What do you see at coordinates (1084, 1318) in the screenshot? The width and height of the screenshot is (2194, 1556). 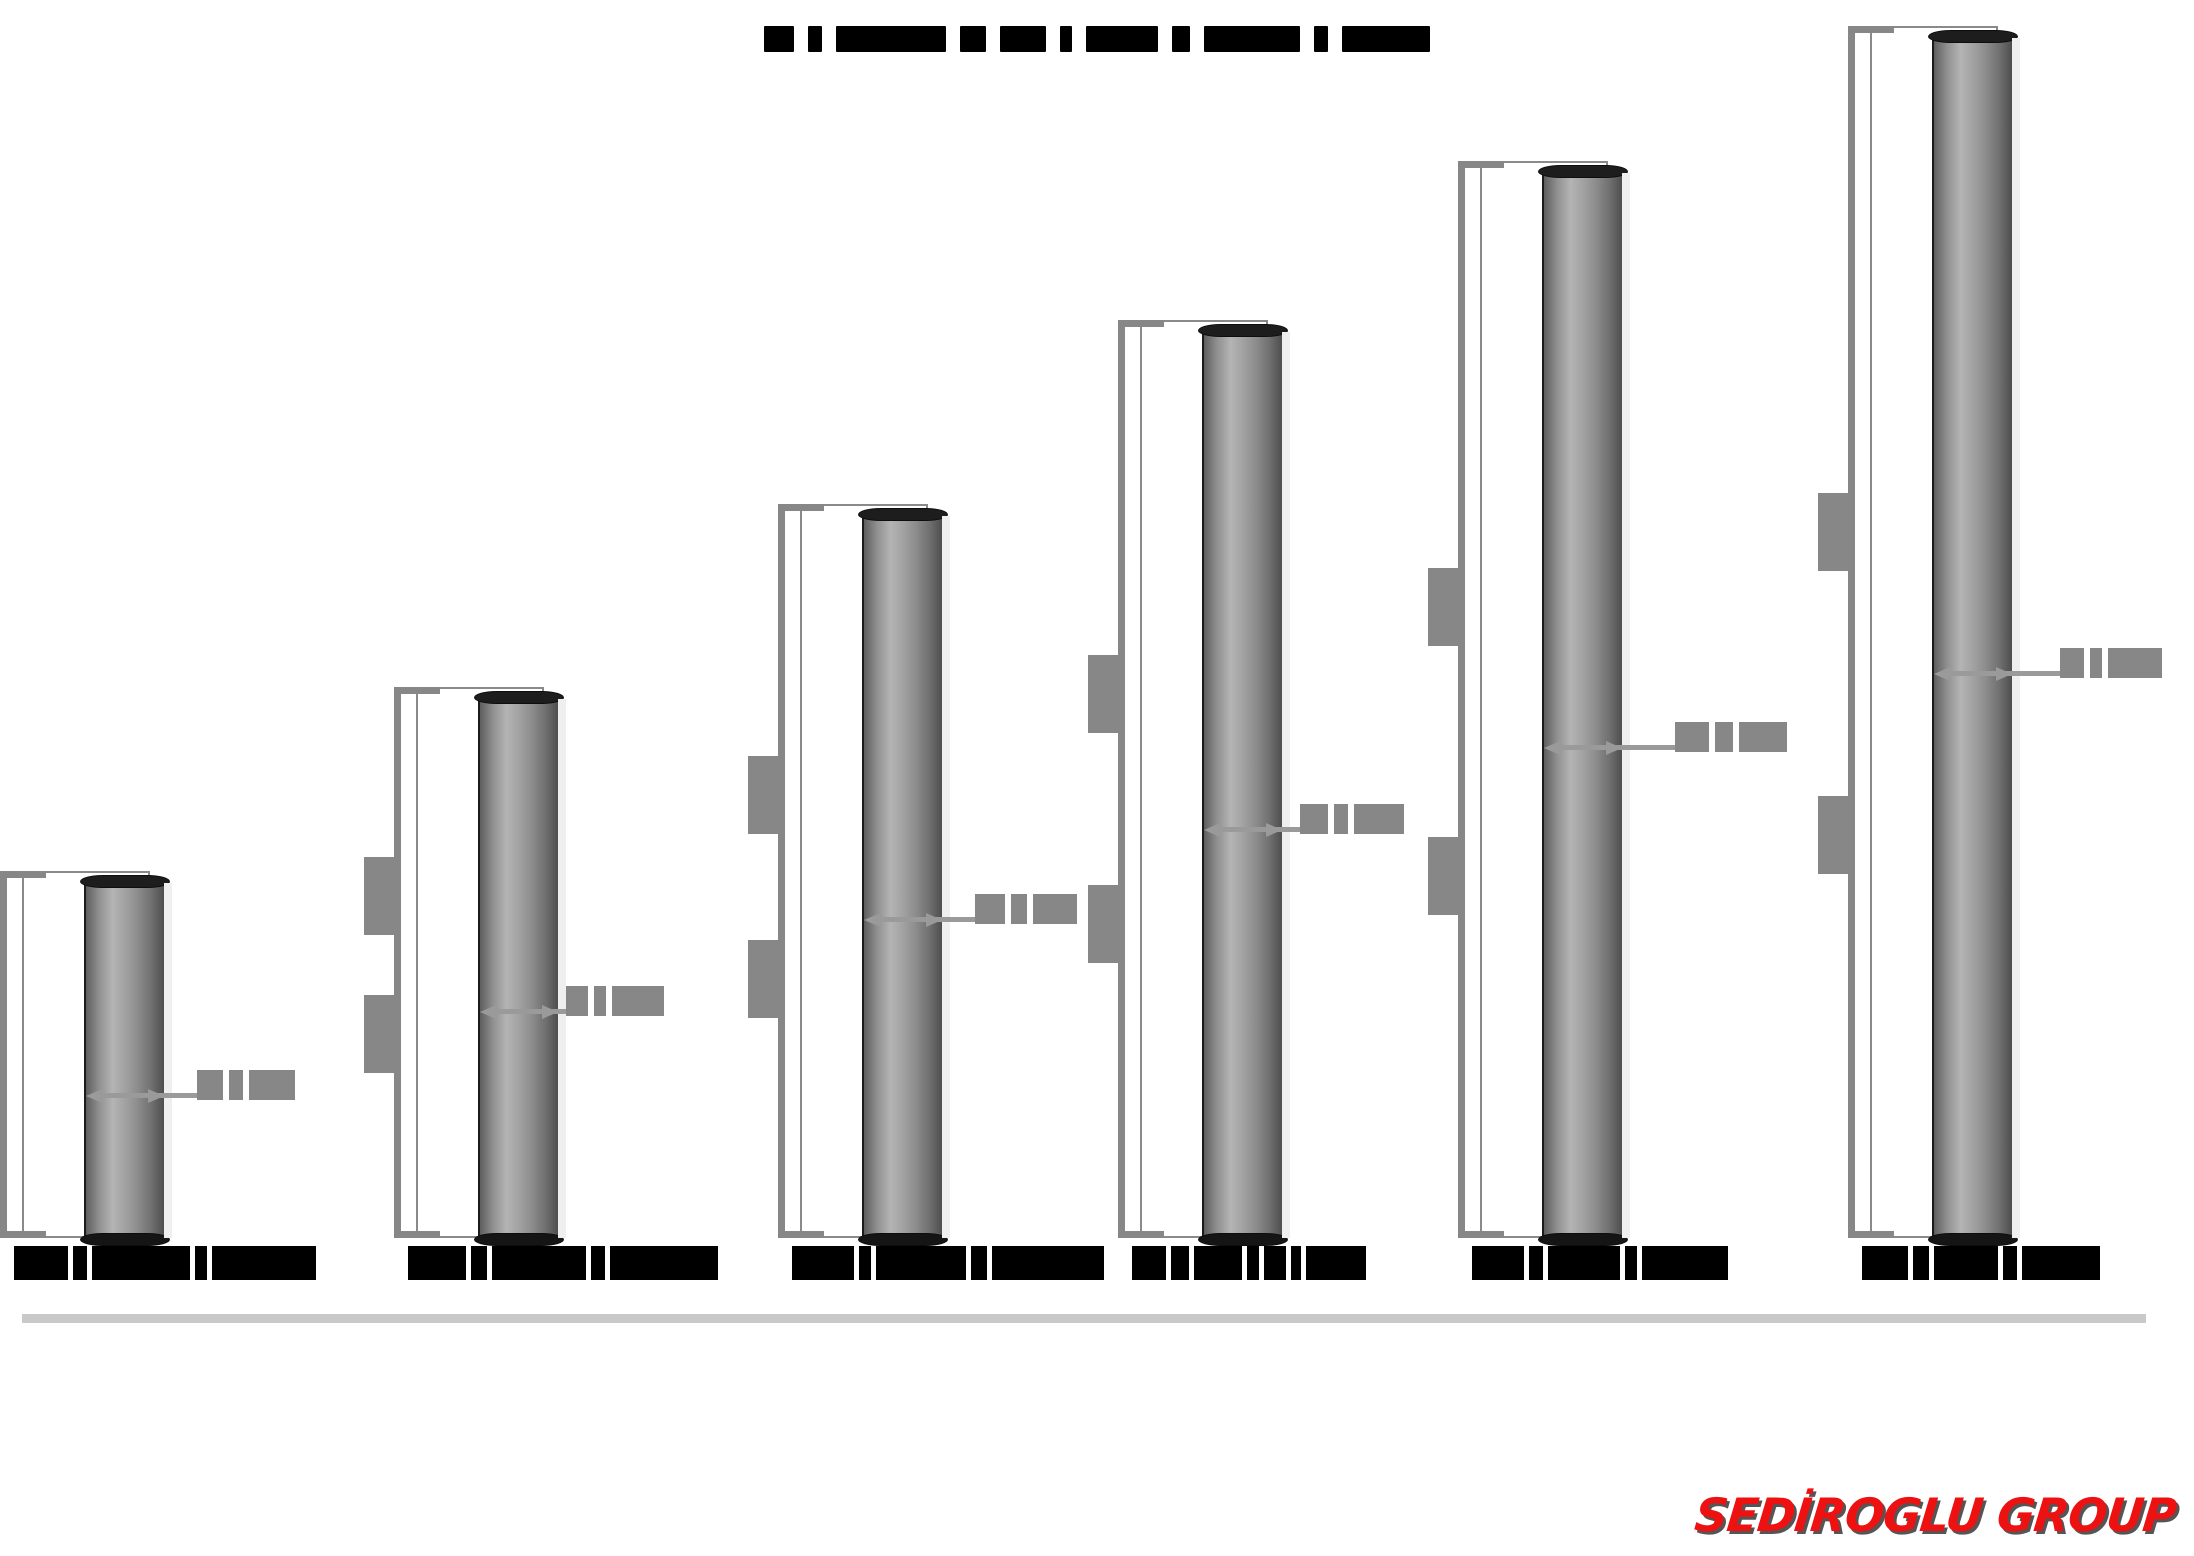 I see `axis-baseline` at bounding box center [1084, 1318].